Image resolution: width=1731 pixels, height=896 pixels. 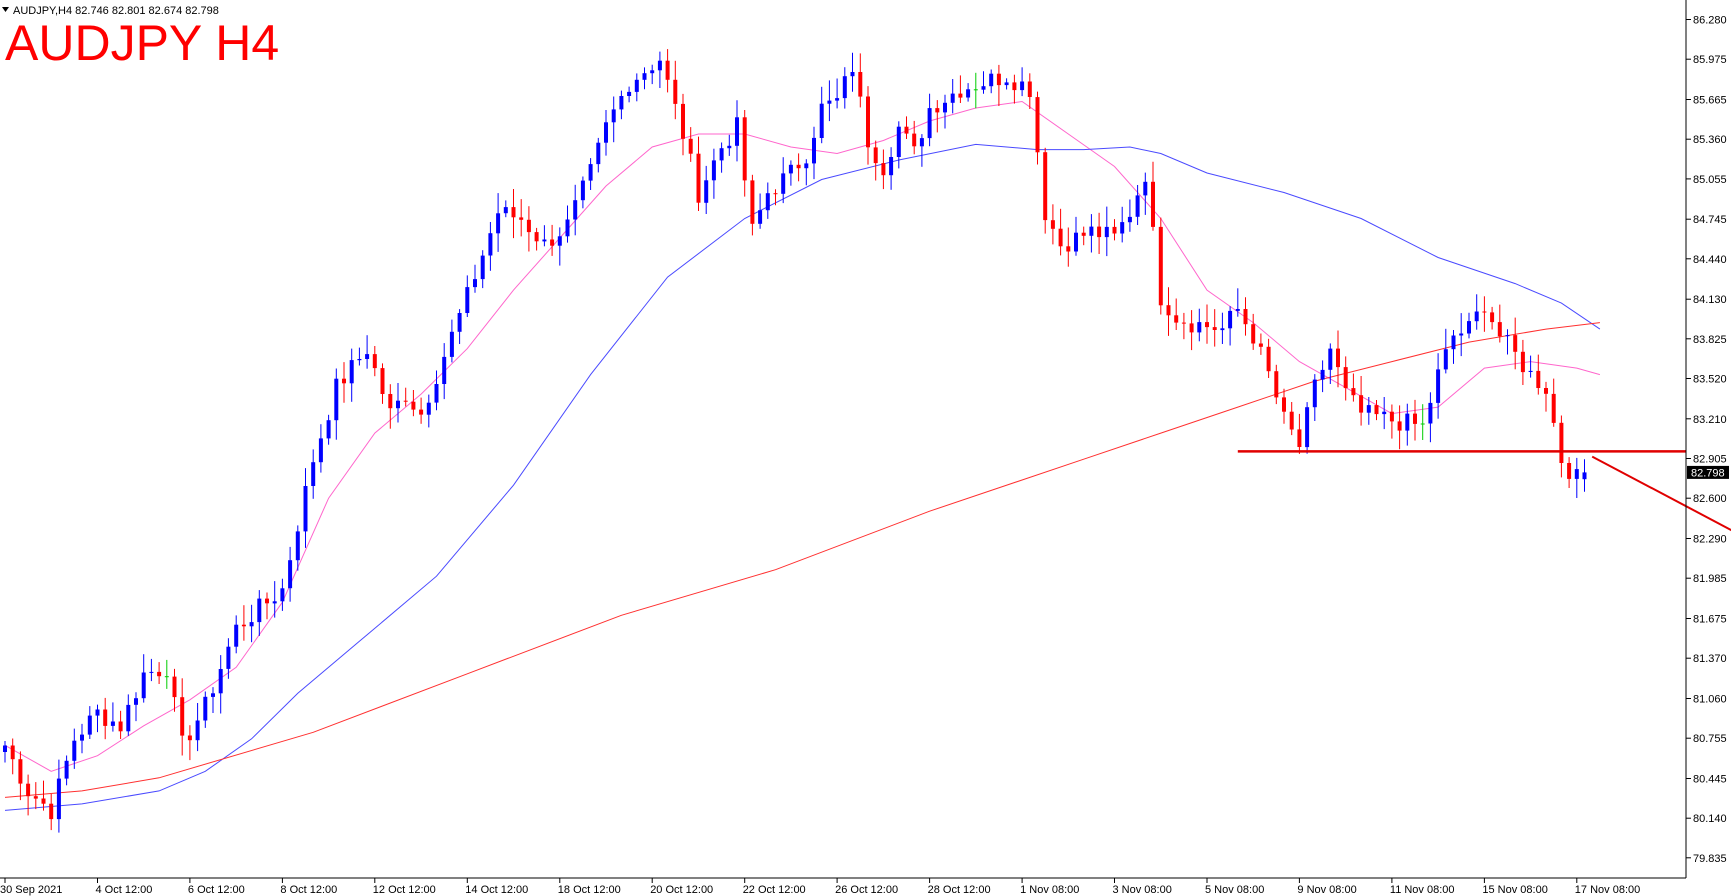 I want to click on time-tick-label: 6 Oct 12:00, so click(x=216, y=890).